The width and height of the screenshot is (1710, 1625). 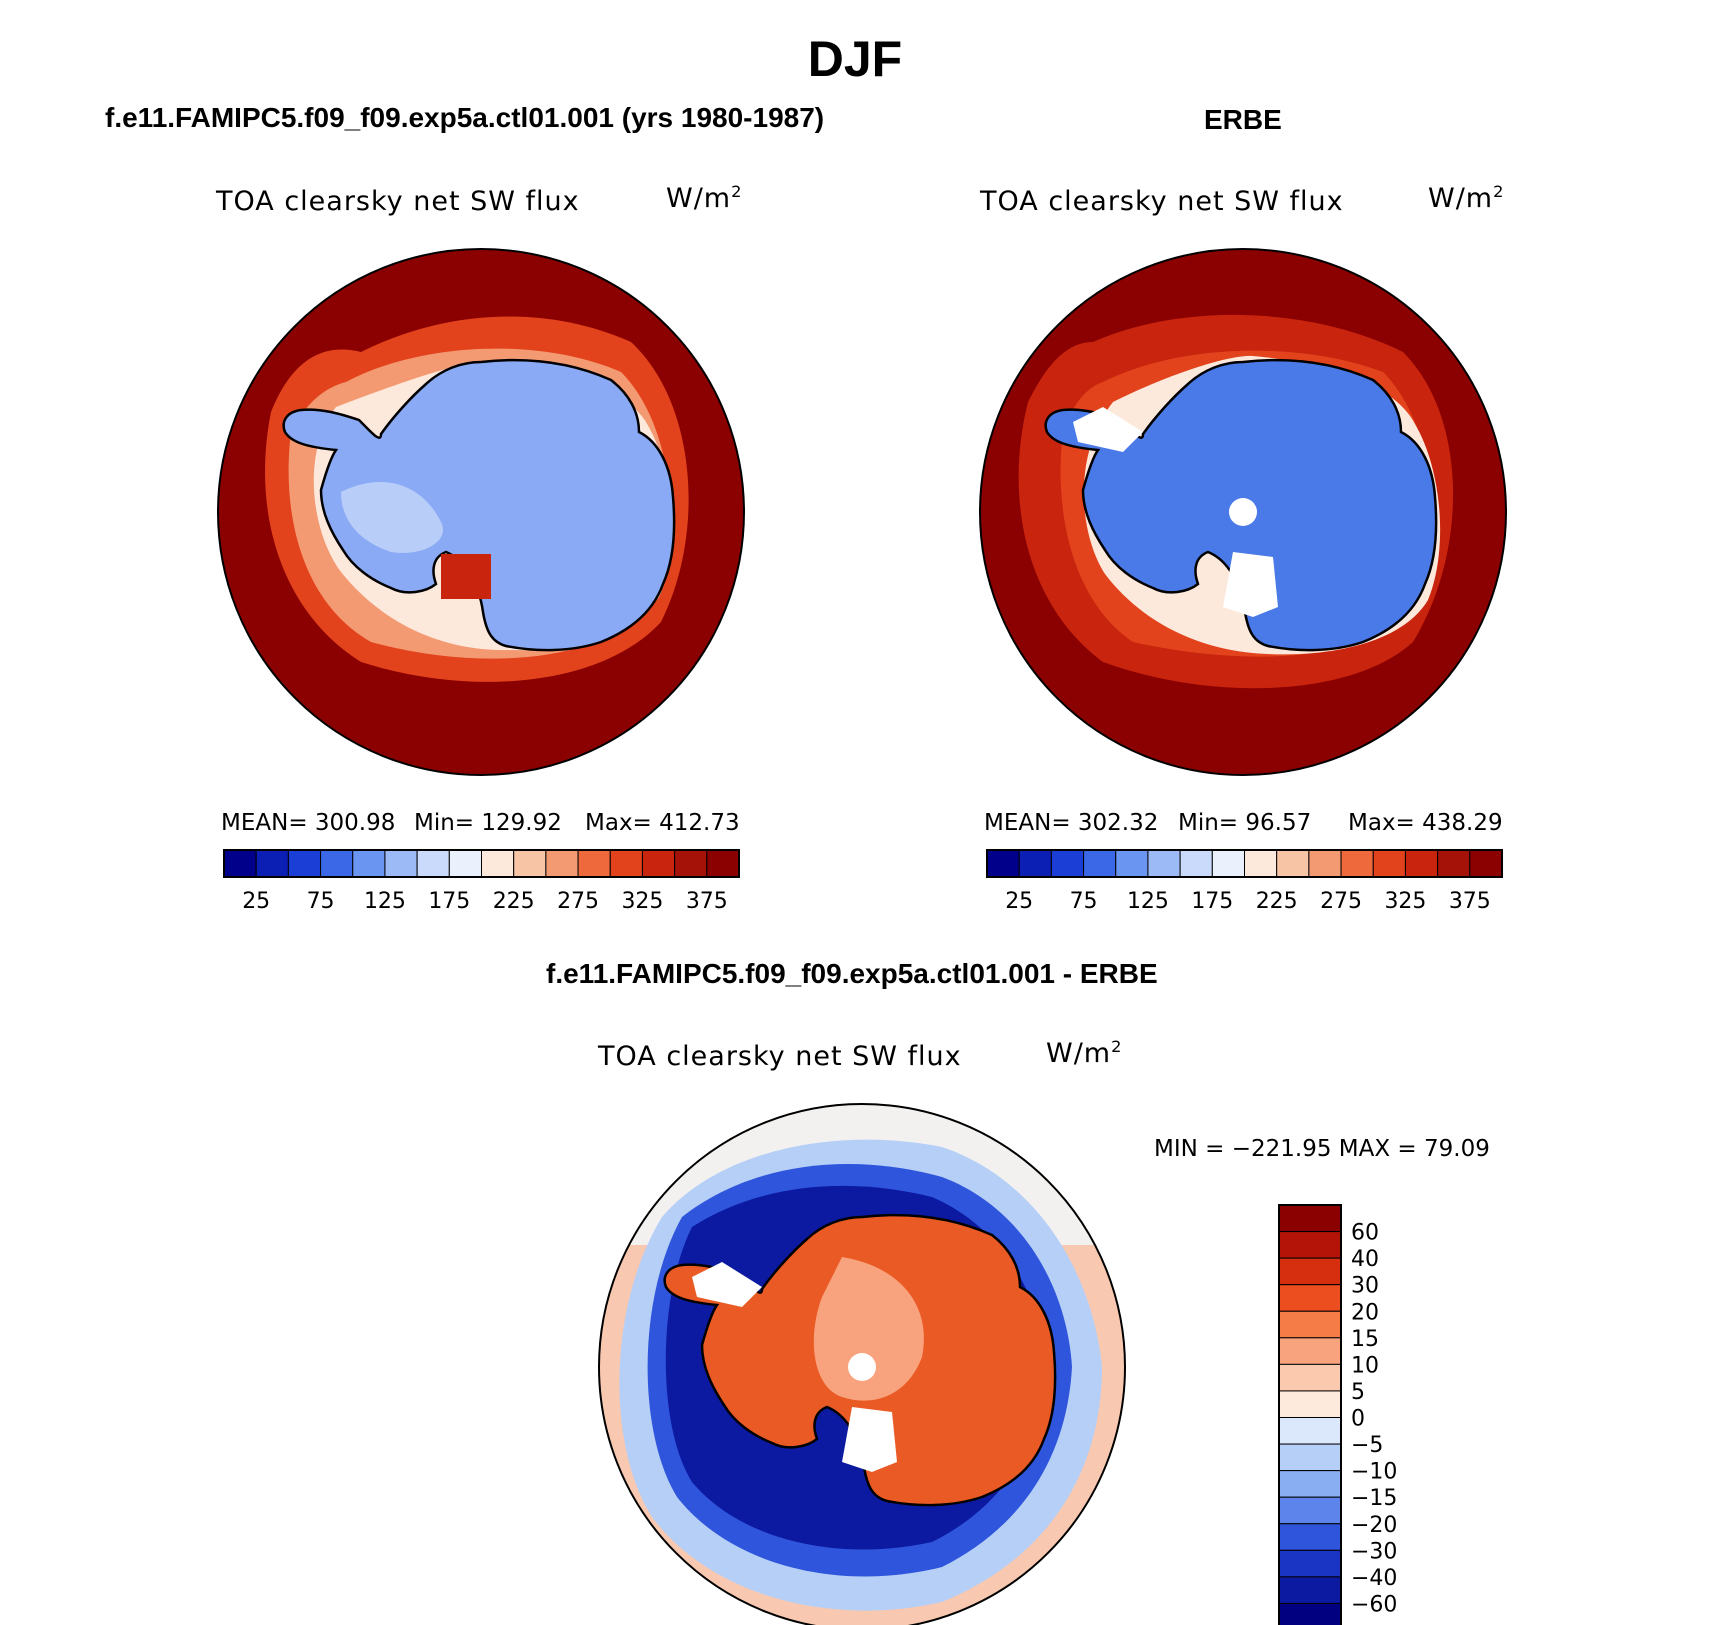 What do you see at coordinates (514, 901) in the screenshot?
I see `model-colorbar-label: 225` at bounding box center [514, 901].